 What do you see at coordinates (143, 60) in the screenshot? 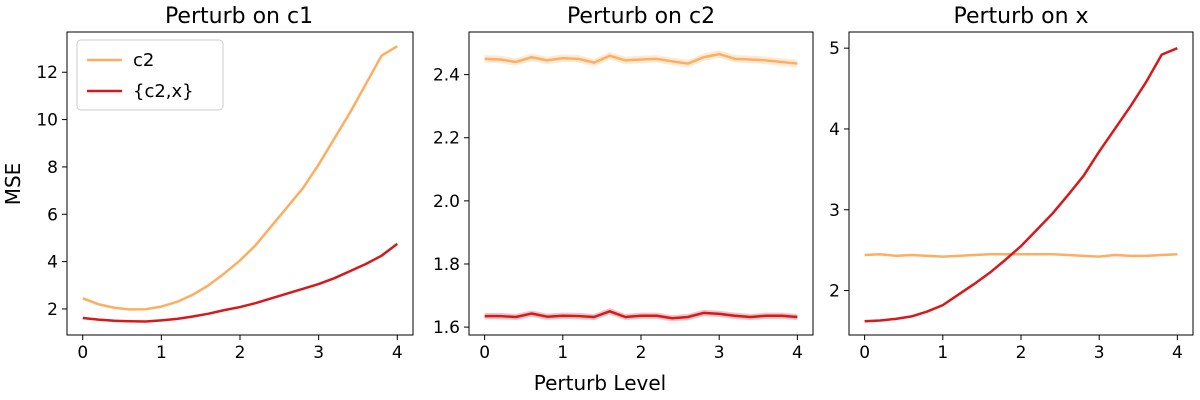
I see `legend-label: c2` at bounding box center [143, 60].